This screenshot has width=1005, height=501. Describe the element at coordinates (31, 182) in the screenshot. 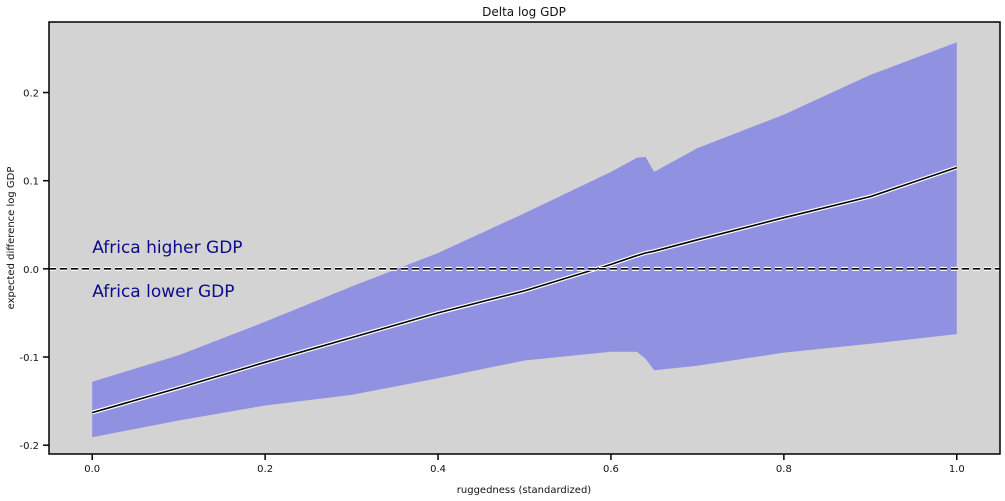

I see `y-tick-label: 0.1` at that location.